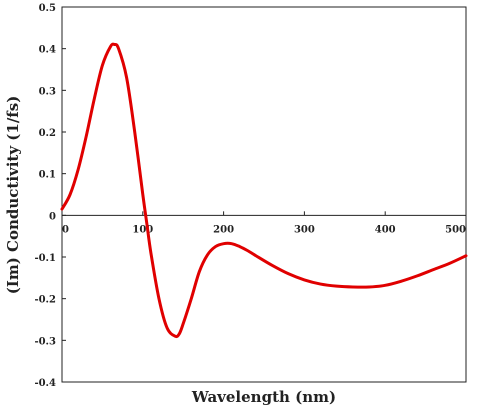 The height and width of the screenshot is (412, 480). I want to click on y-tick-label: -0.4, so click(45, 383).